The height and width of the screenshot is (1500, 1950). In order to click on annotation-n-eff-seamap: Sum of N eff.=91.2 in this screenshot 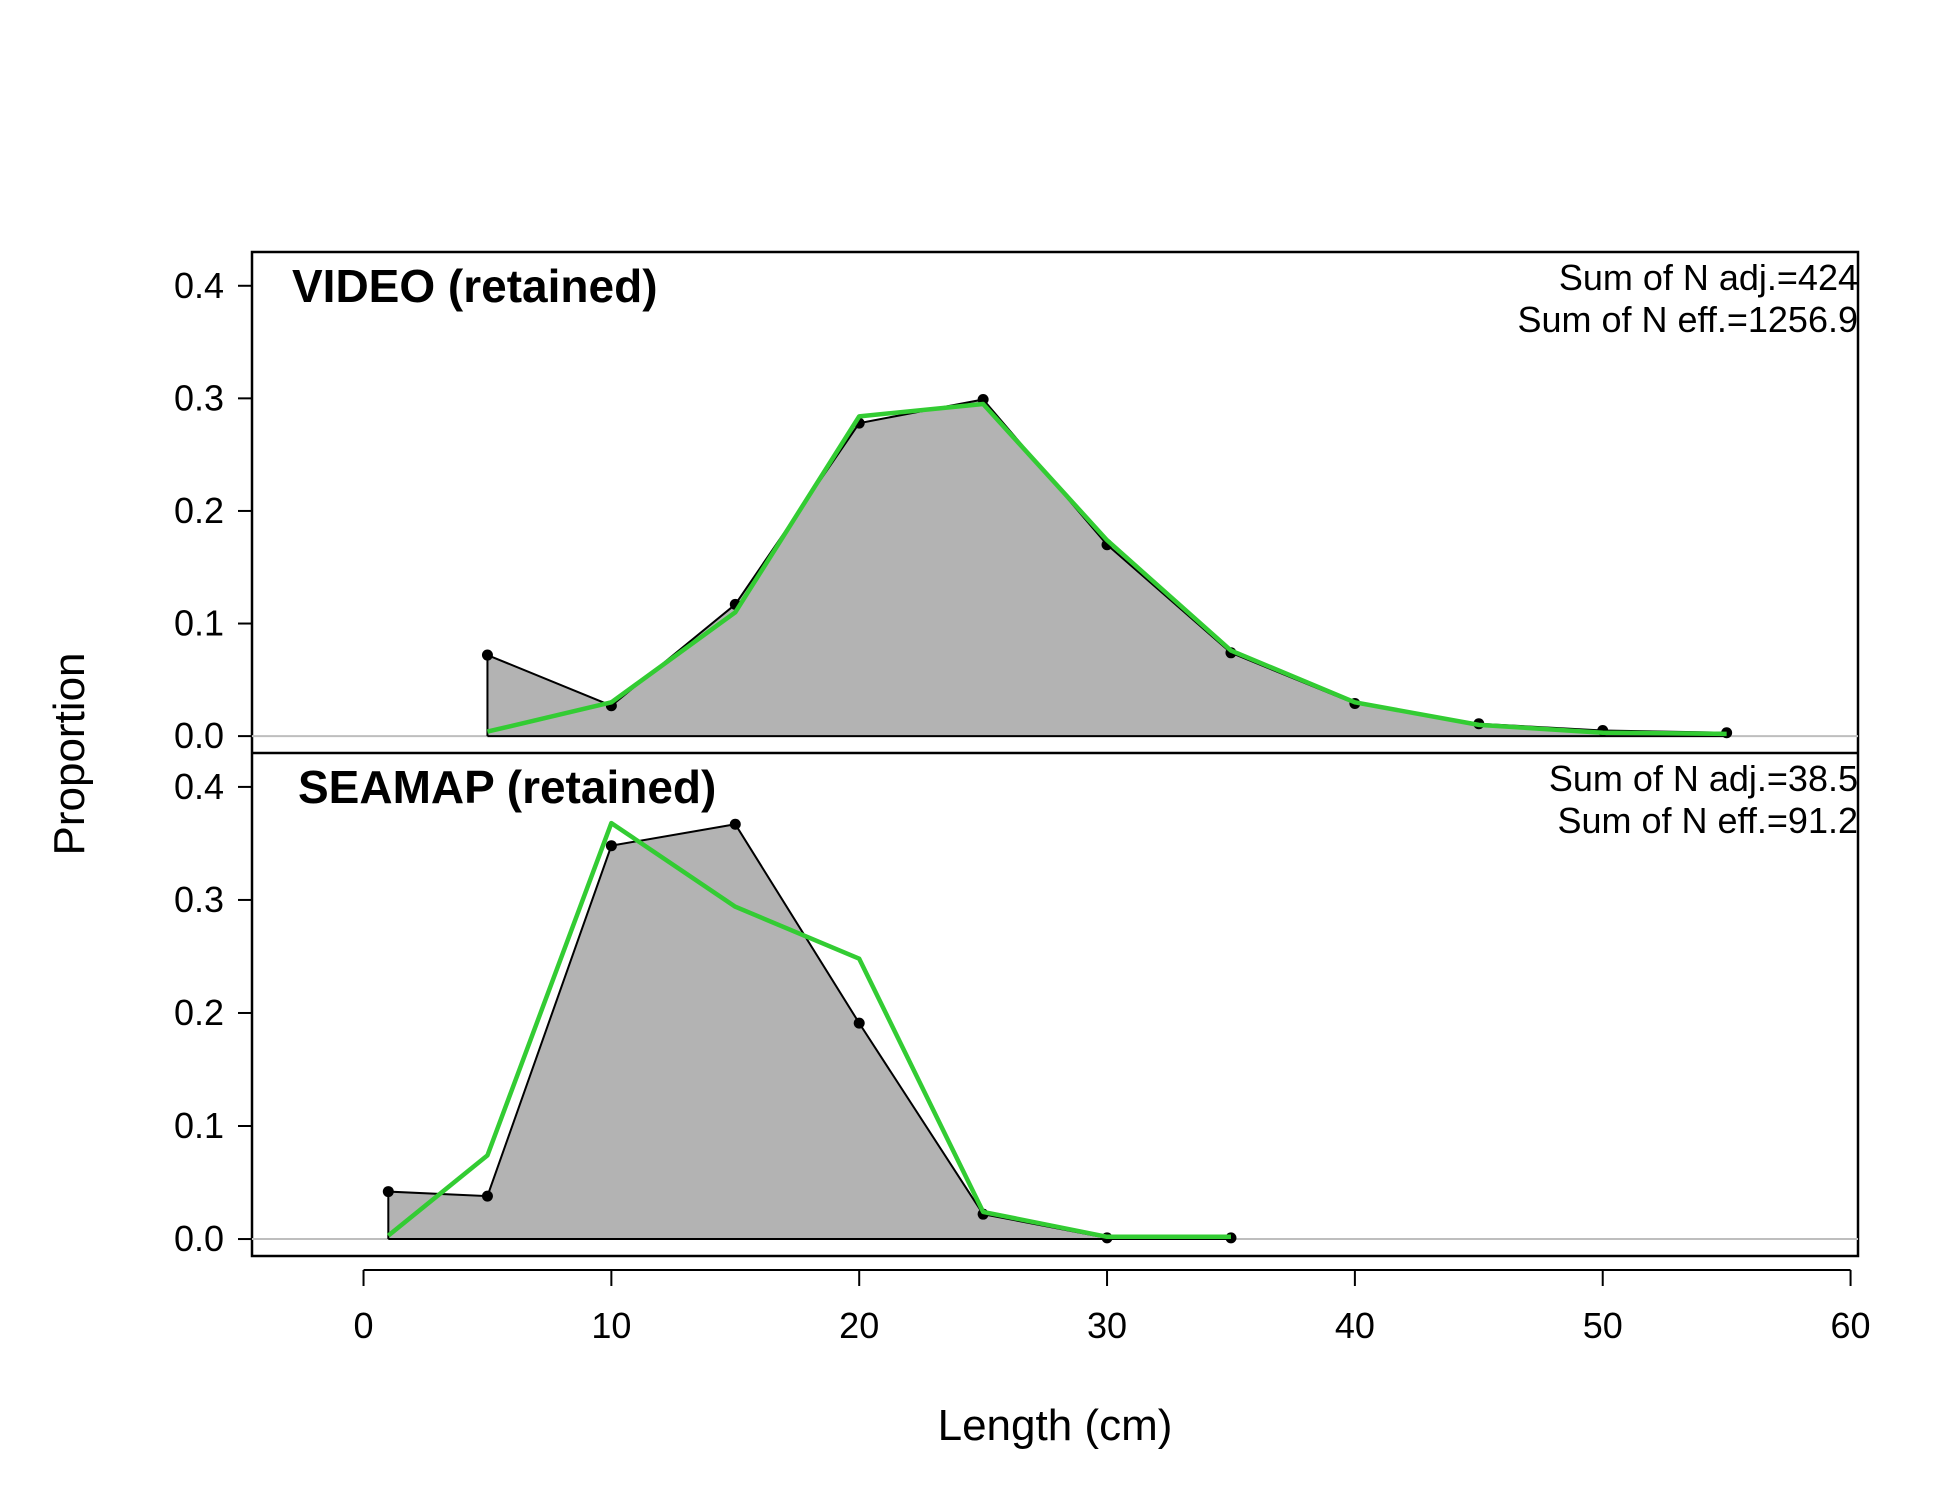, I will do `click(1707, 820)`.